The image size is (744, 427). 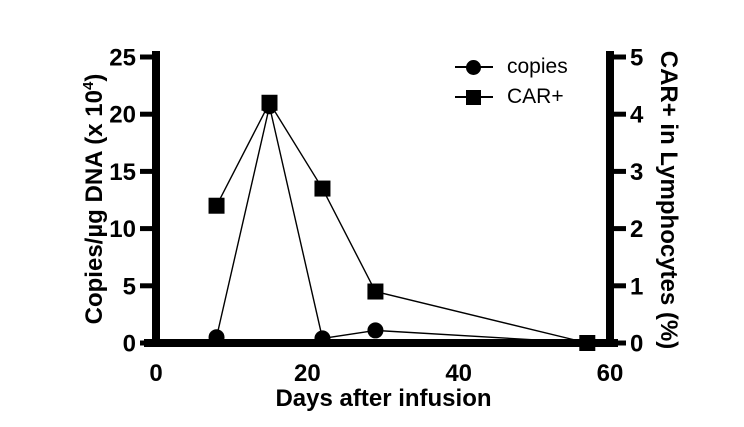 What do you see at coordinates (636, 229) in the screenshot?
I see `y-right-tick-label: 2` at bounding box center [636, 229].